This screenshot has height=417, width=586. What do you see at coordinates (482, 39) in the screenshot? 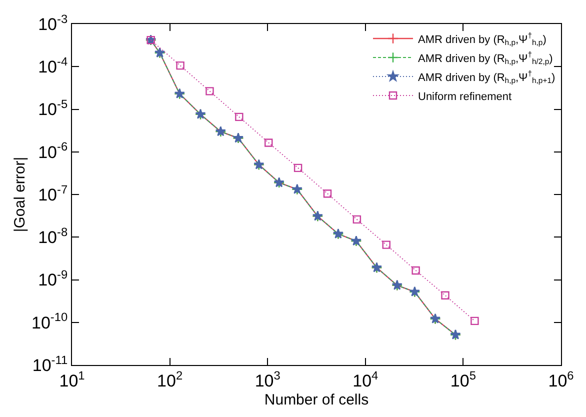
I see `legend-label: AMR driven by (R$_{h,p}$,Ψ$^{†}$$_{h,p}$)` at bounding box center [482, 39].